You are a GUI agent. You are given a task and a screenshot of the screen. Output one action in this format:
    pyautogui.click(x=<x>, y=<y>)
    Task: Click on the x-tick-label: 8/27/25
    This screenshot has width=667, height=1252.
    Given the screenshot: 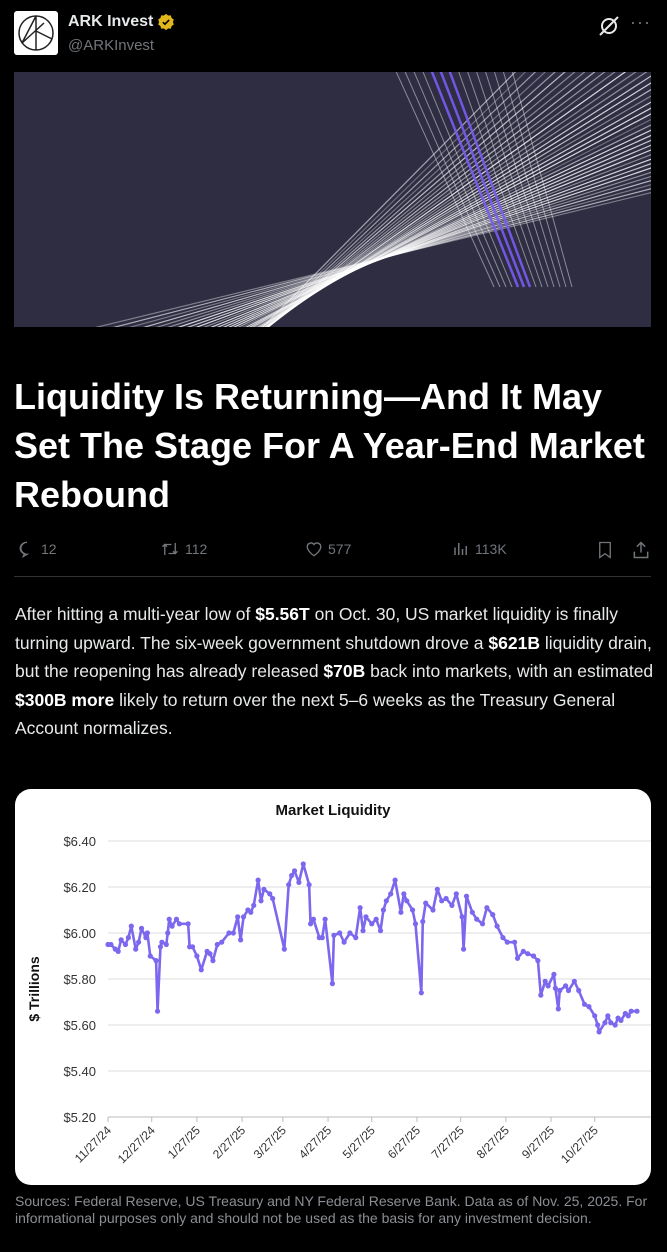 What is the action you would take?
    pyautogui.click(x=493, y=1142)
    